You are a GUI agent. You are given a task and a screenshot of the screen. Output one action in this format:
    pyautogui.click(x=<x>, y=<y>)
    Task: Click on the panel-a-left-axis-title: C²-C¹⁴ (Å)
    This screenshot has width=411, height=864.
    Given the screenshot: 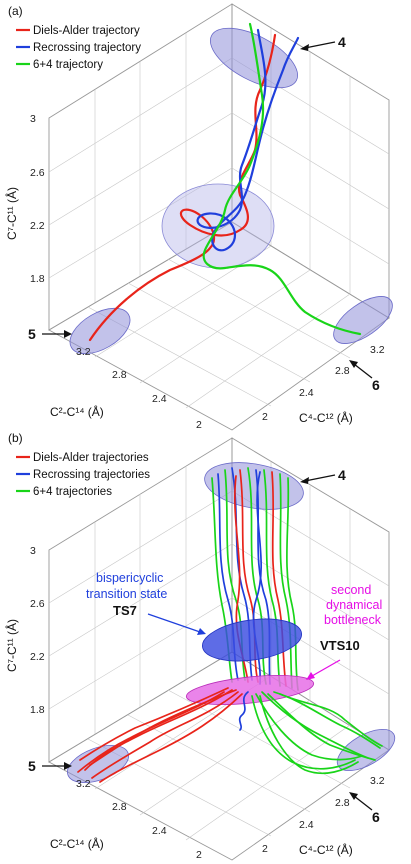 What is the action you would take?
    pyautogui.click(x=77, y=411)
    